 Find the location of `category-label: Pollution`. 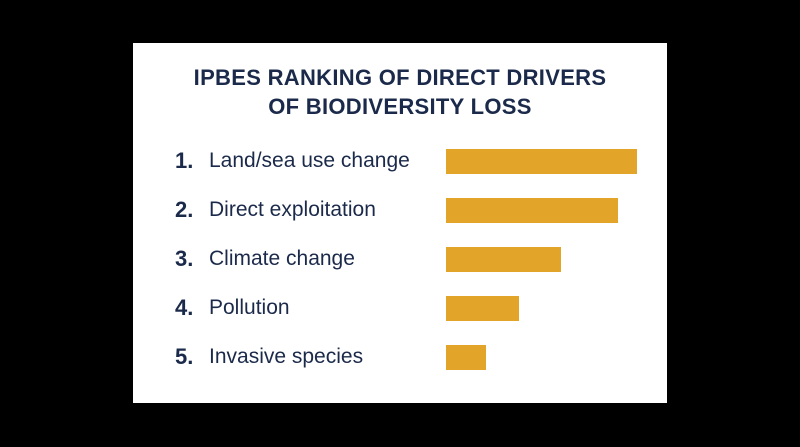

category-label: Pollution is located at coordinates (249, 307).